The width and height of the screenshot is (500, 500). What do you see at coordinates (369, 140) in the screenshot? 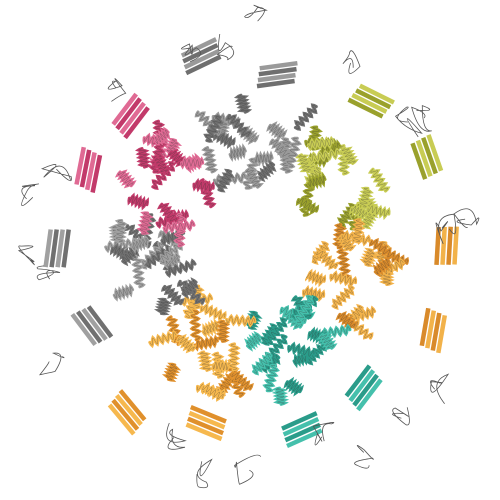
I see `subunit-olive` at bounding box center [369, 140].